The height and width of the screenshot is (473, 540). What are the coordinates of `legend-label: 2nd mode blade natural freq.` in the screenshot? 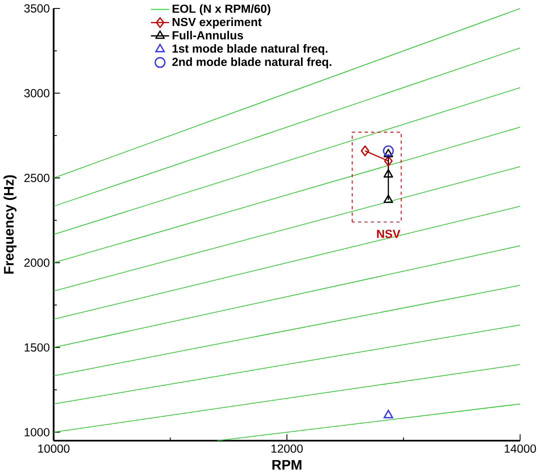 It's located at (252, 62).